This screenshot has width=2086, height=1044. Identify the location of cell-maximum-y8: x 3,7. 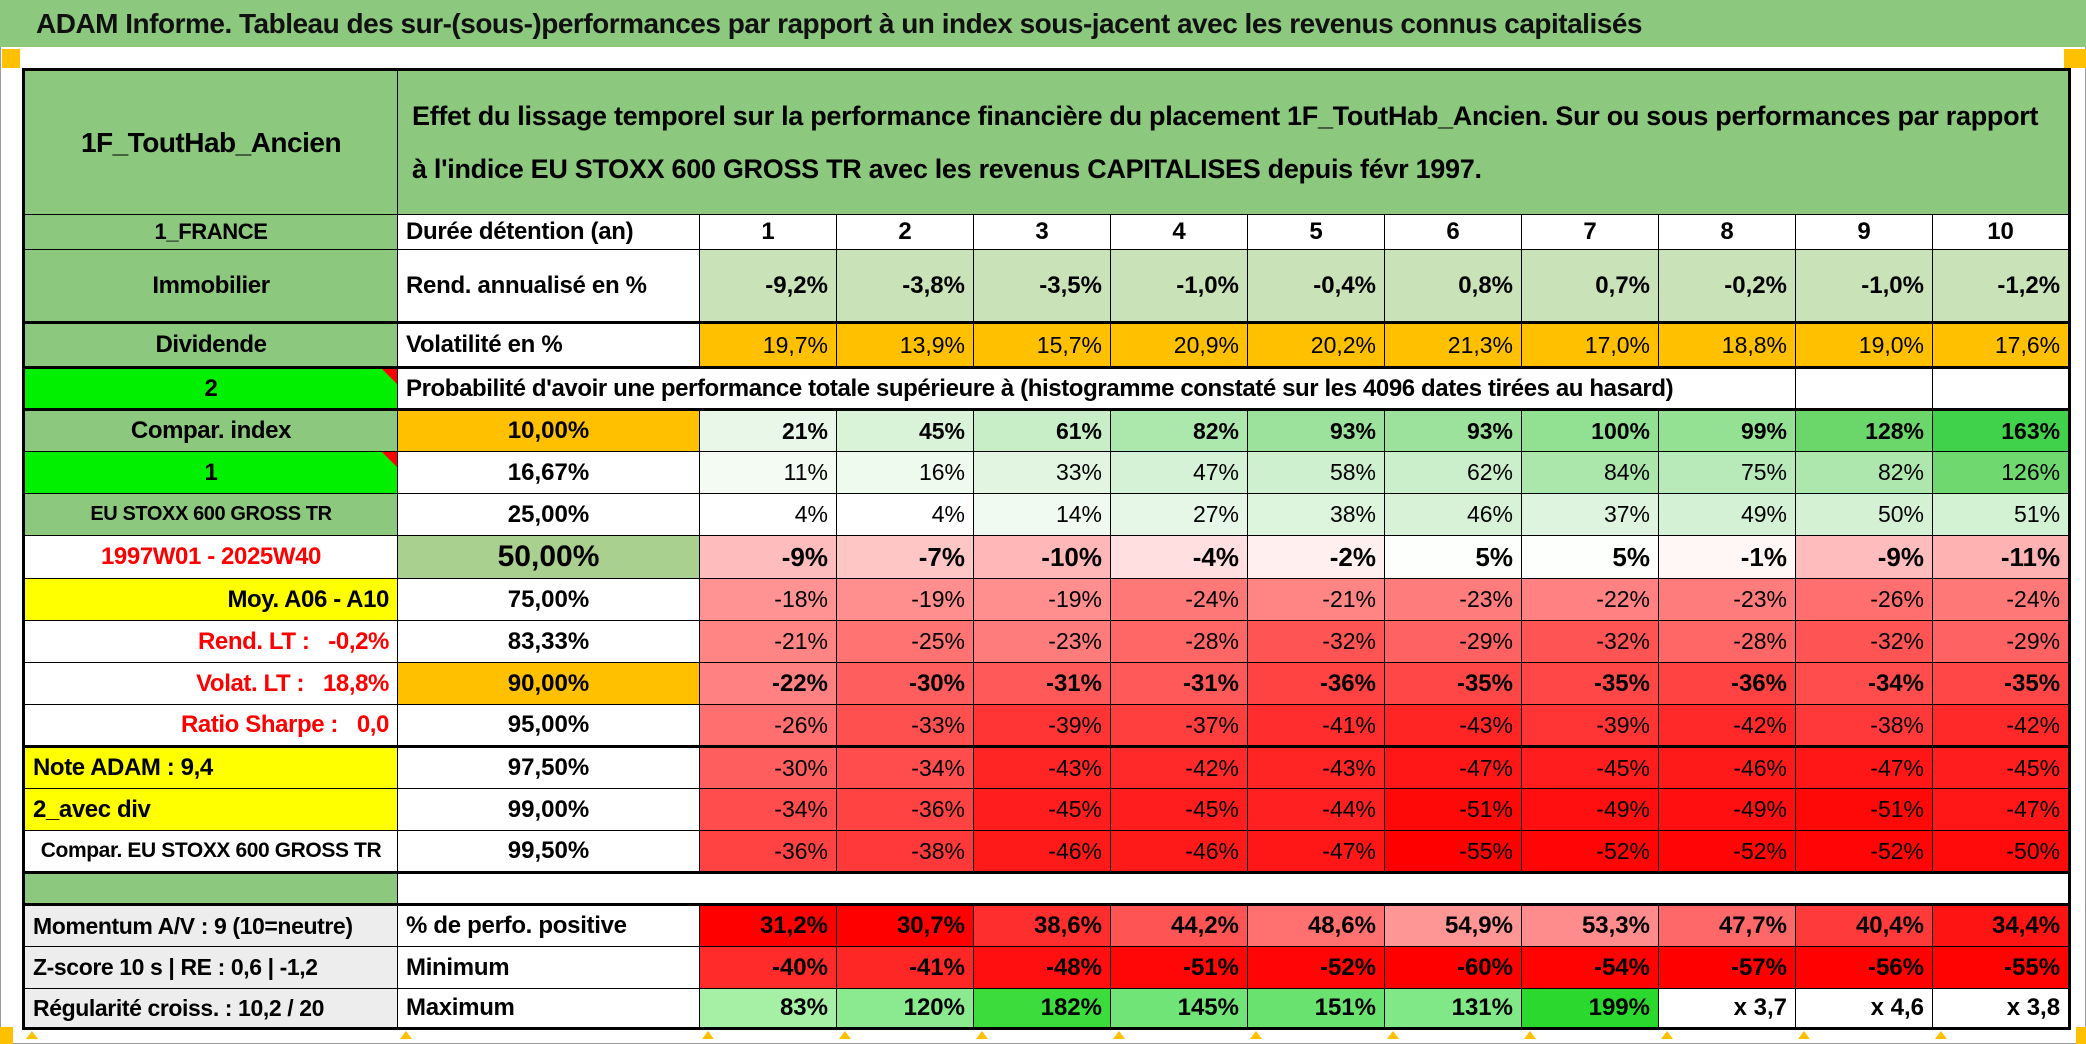
(1727, 1009).